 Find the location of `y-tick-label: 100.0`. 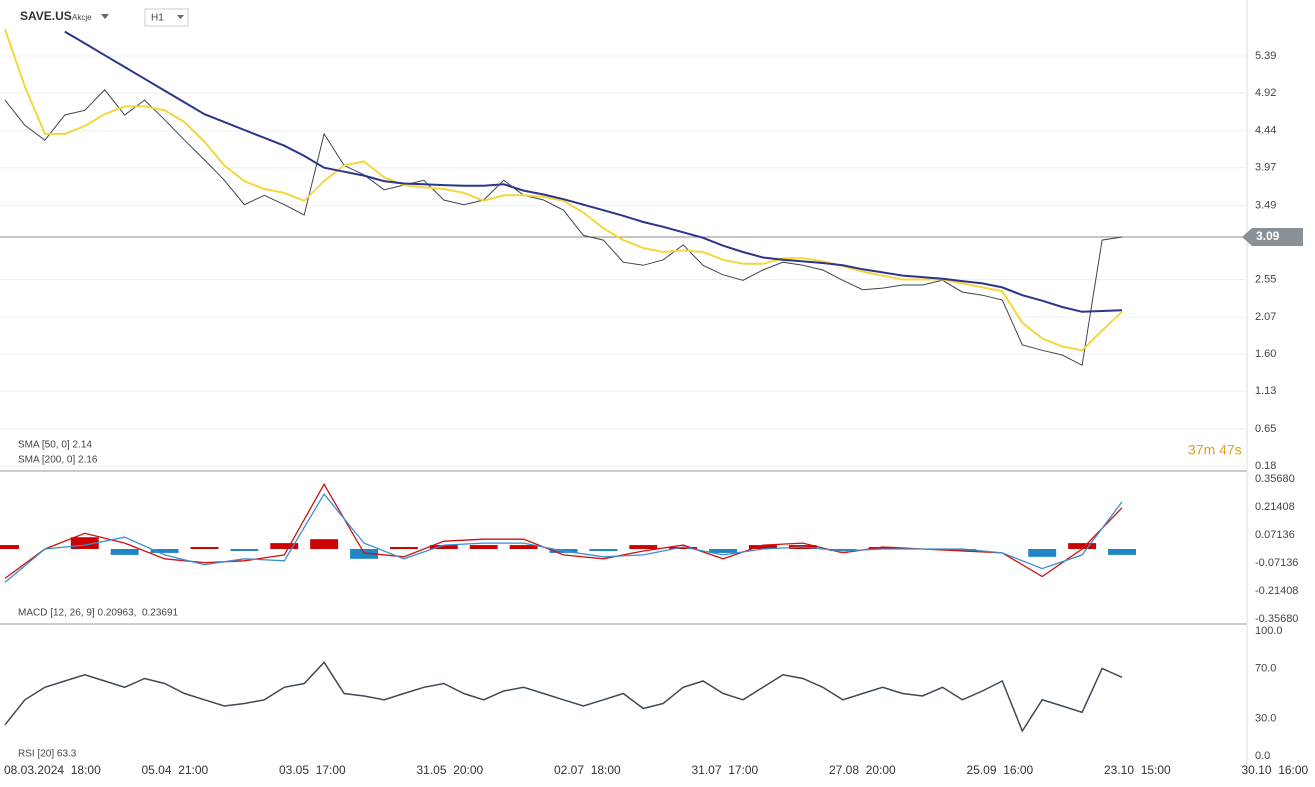

y-tick-label: 100.0 is located at coordinates (1269, 631).